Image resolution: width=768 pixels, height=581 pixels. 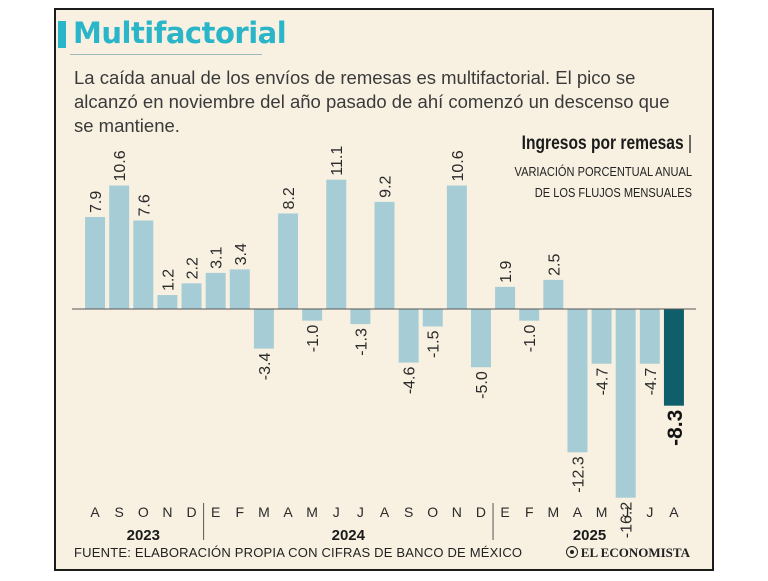 I want to click on data-label-12: 9.2, so click(x=386, y=186).